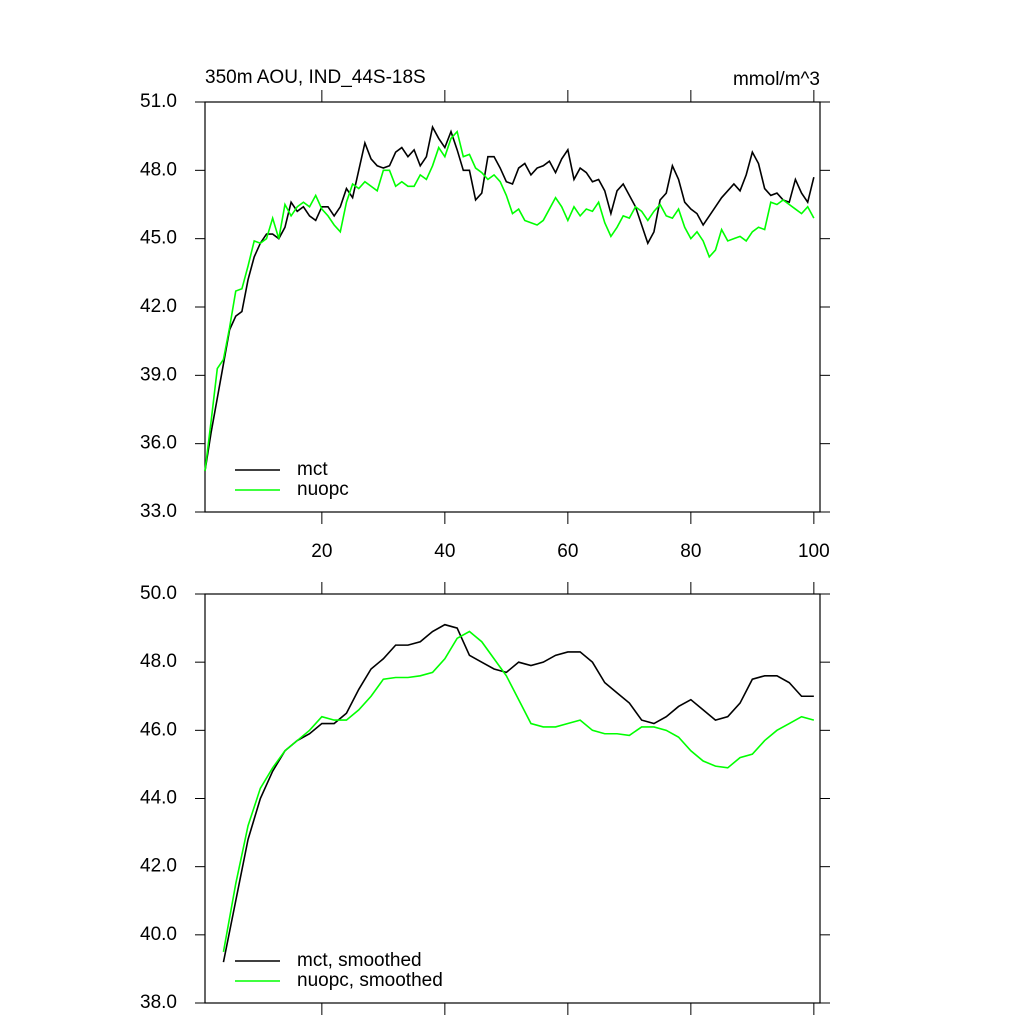 The height and width of the screenshot is (1024, 1024). Describe the element at coordinates (690, 551) in the screenshot. I see `x-tick-label: 80` at that location.